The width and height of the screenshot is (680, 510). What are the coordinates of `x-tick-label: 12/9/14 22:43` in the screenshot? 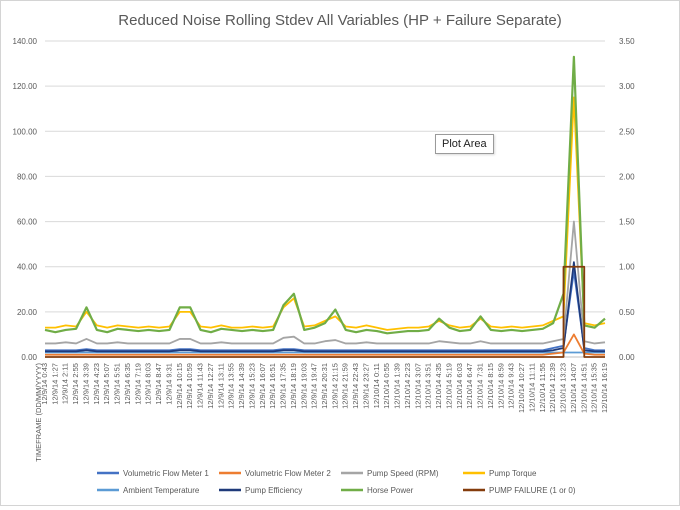 It's located at (355, 386).